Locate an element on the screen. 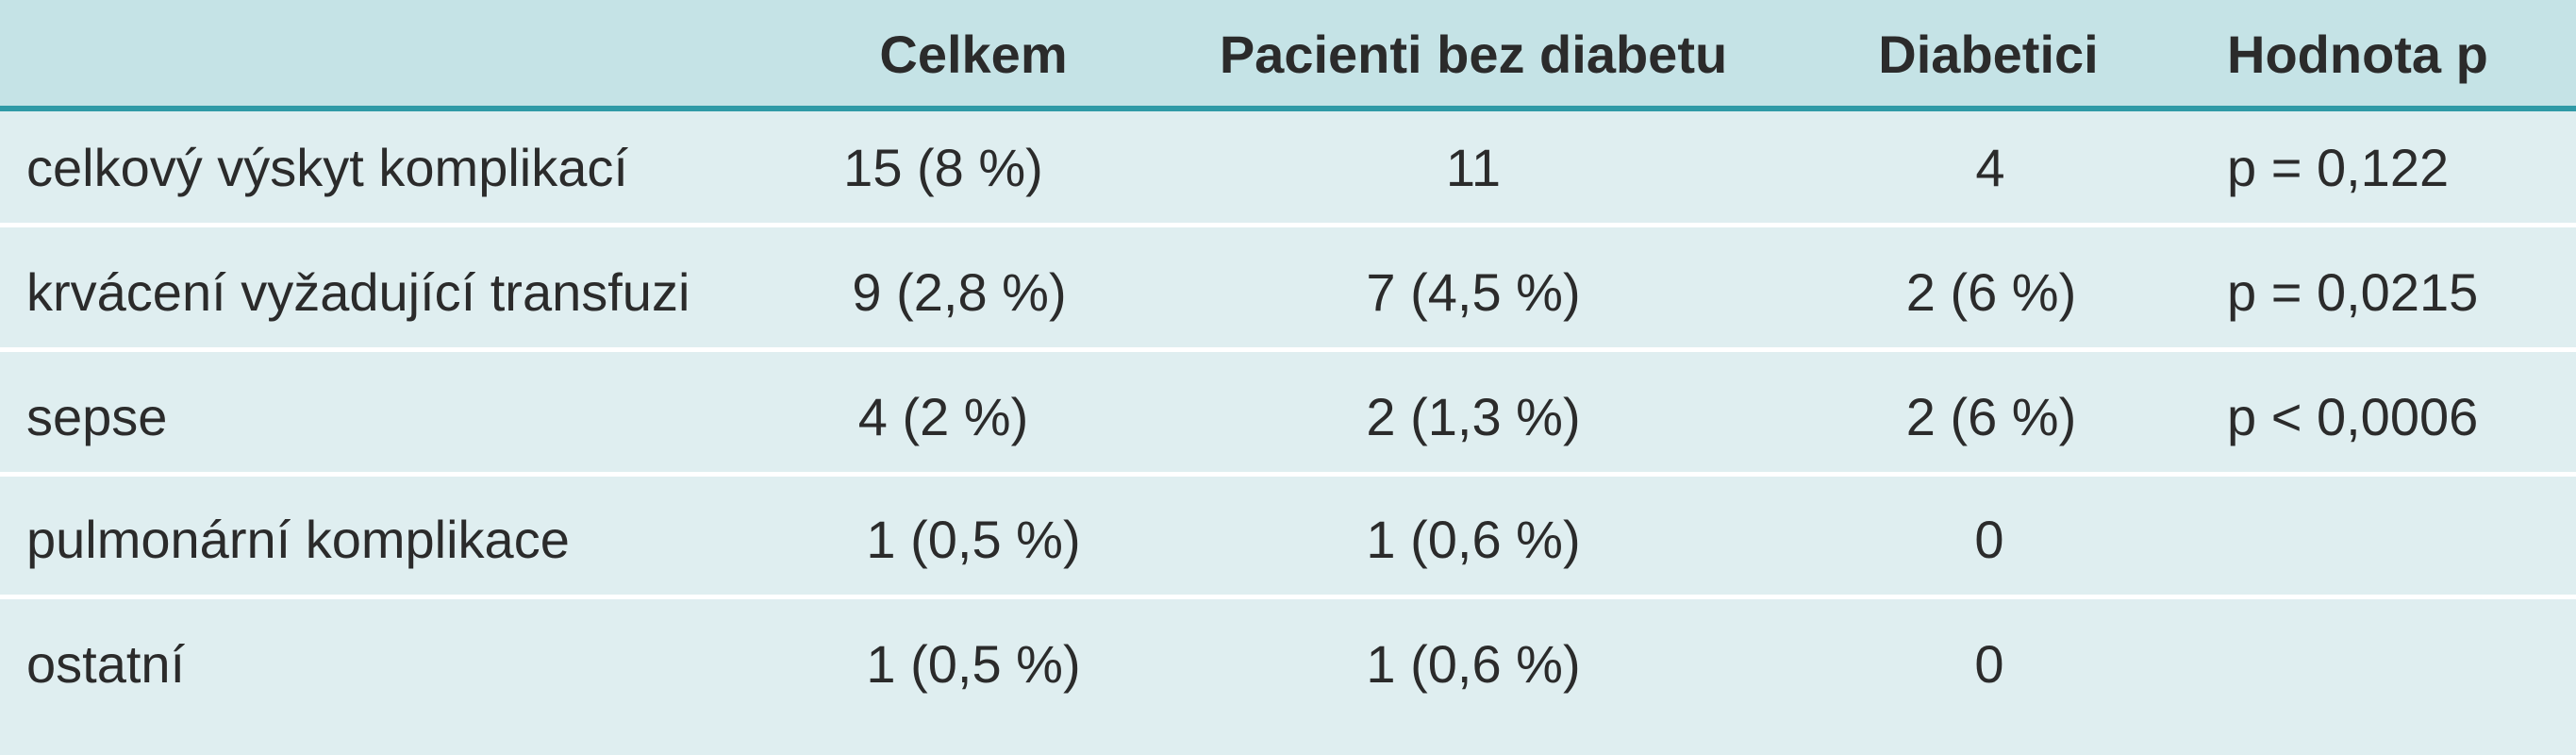 This screenshot has width=2576, height=755. header-diabetici: Diabetici is located at coordinates (1988, 55).